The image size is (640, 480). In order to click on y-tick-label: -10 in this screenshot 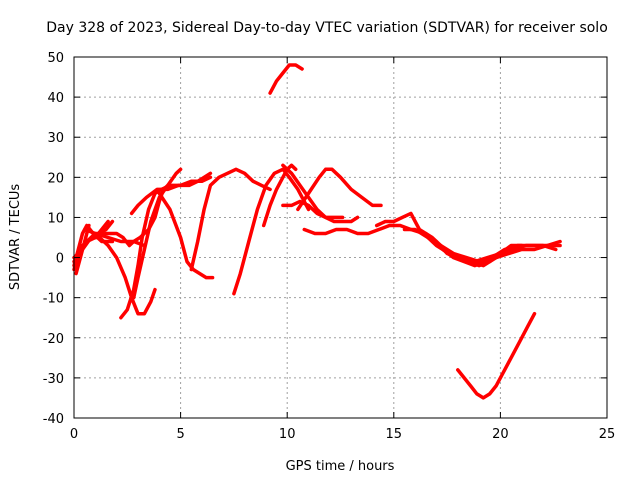, I will do `click(53, 299)`.